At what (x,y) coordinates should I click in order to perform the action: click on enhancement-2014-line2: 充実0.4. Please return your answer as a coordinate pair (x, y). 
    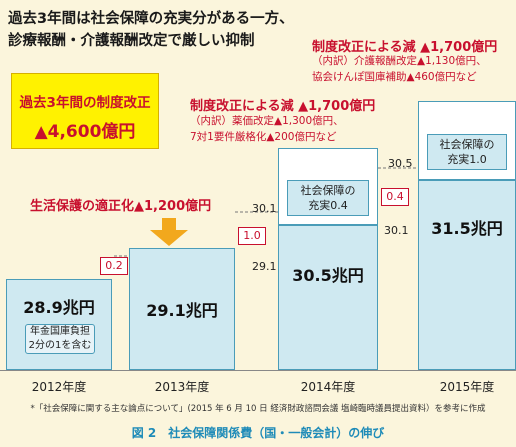
    Looking at the image, I should click on (328, 205).